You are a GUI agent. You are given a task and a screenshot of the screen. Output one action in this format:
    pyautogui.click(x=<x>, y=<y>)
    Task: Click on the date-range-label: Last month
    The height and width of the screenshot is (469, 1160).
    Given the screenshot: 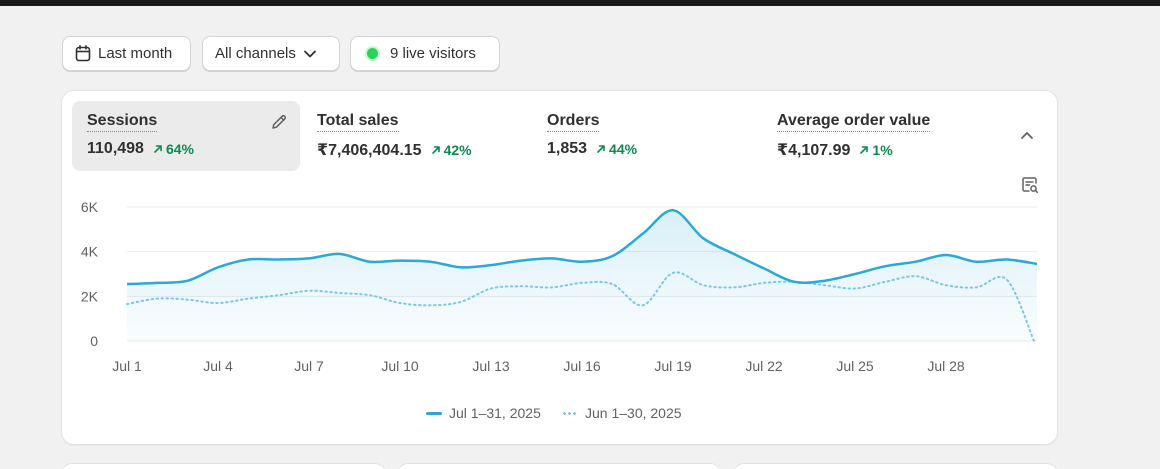 What is the action you would take?
    pyautogui.click(x=135, y=53)
    